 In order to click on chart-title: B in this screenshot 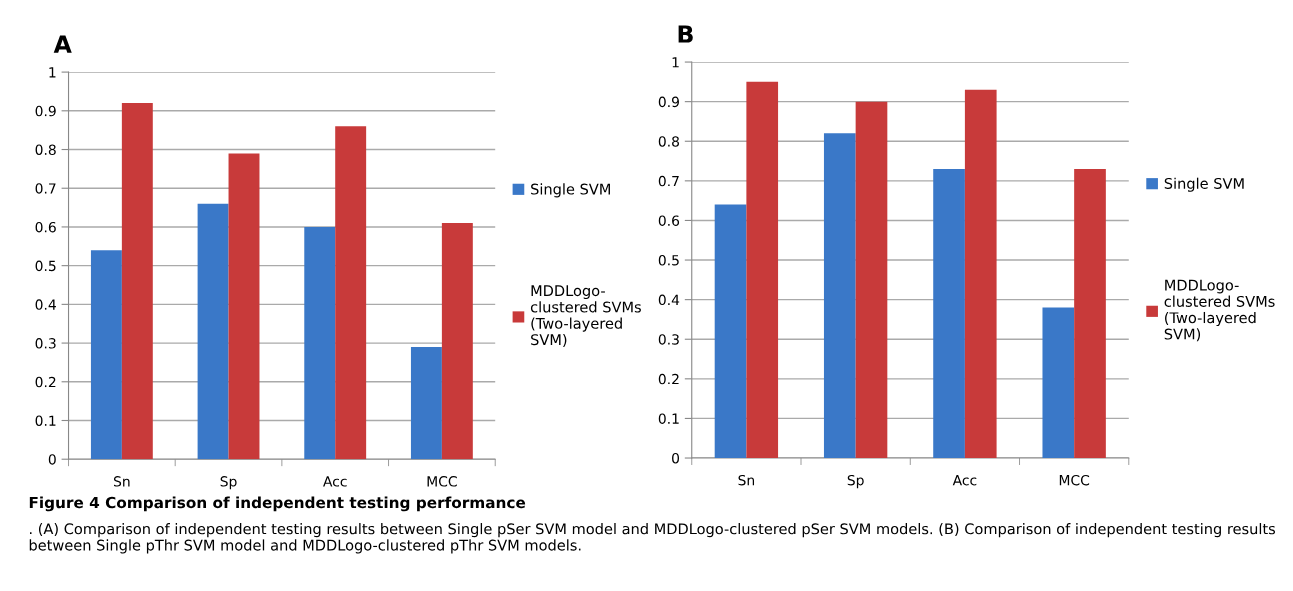, I will do `click(685, 34)`.